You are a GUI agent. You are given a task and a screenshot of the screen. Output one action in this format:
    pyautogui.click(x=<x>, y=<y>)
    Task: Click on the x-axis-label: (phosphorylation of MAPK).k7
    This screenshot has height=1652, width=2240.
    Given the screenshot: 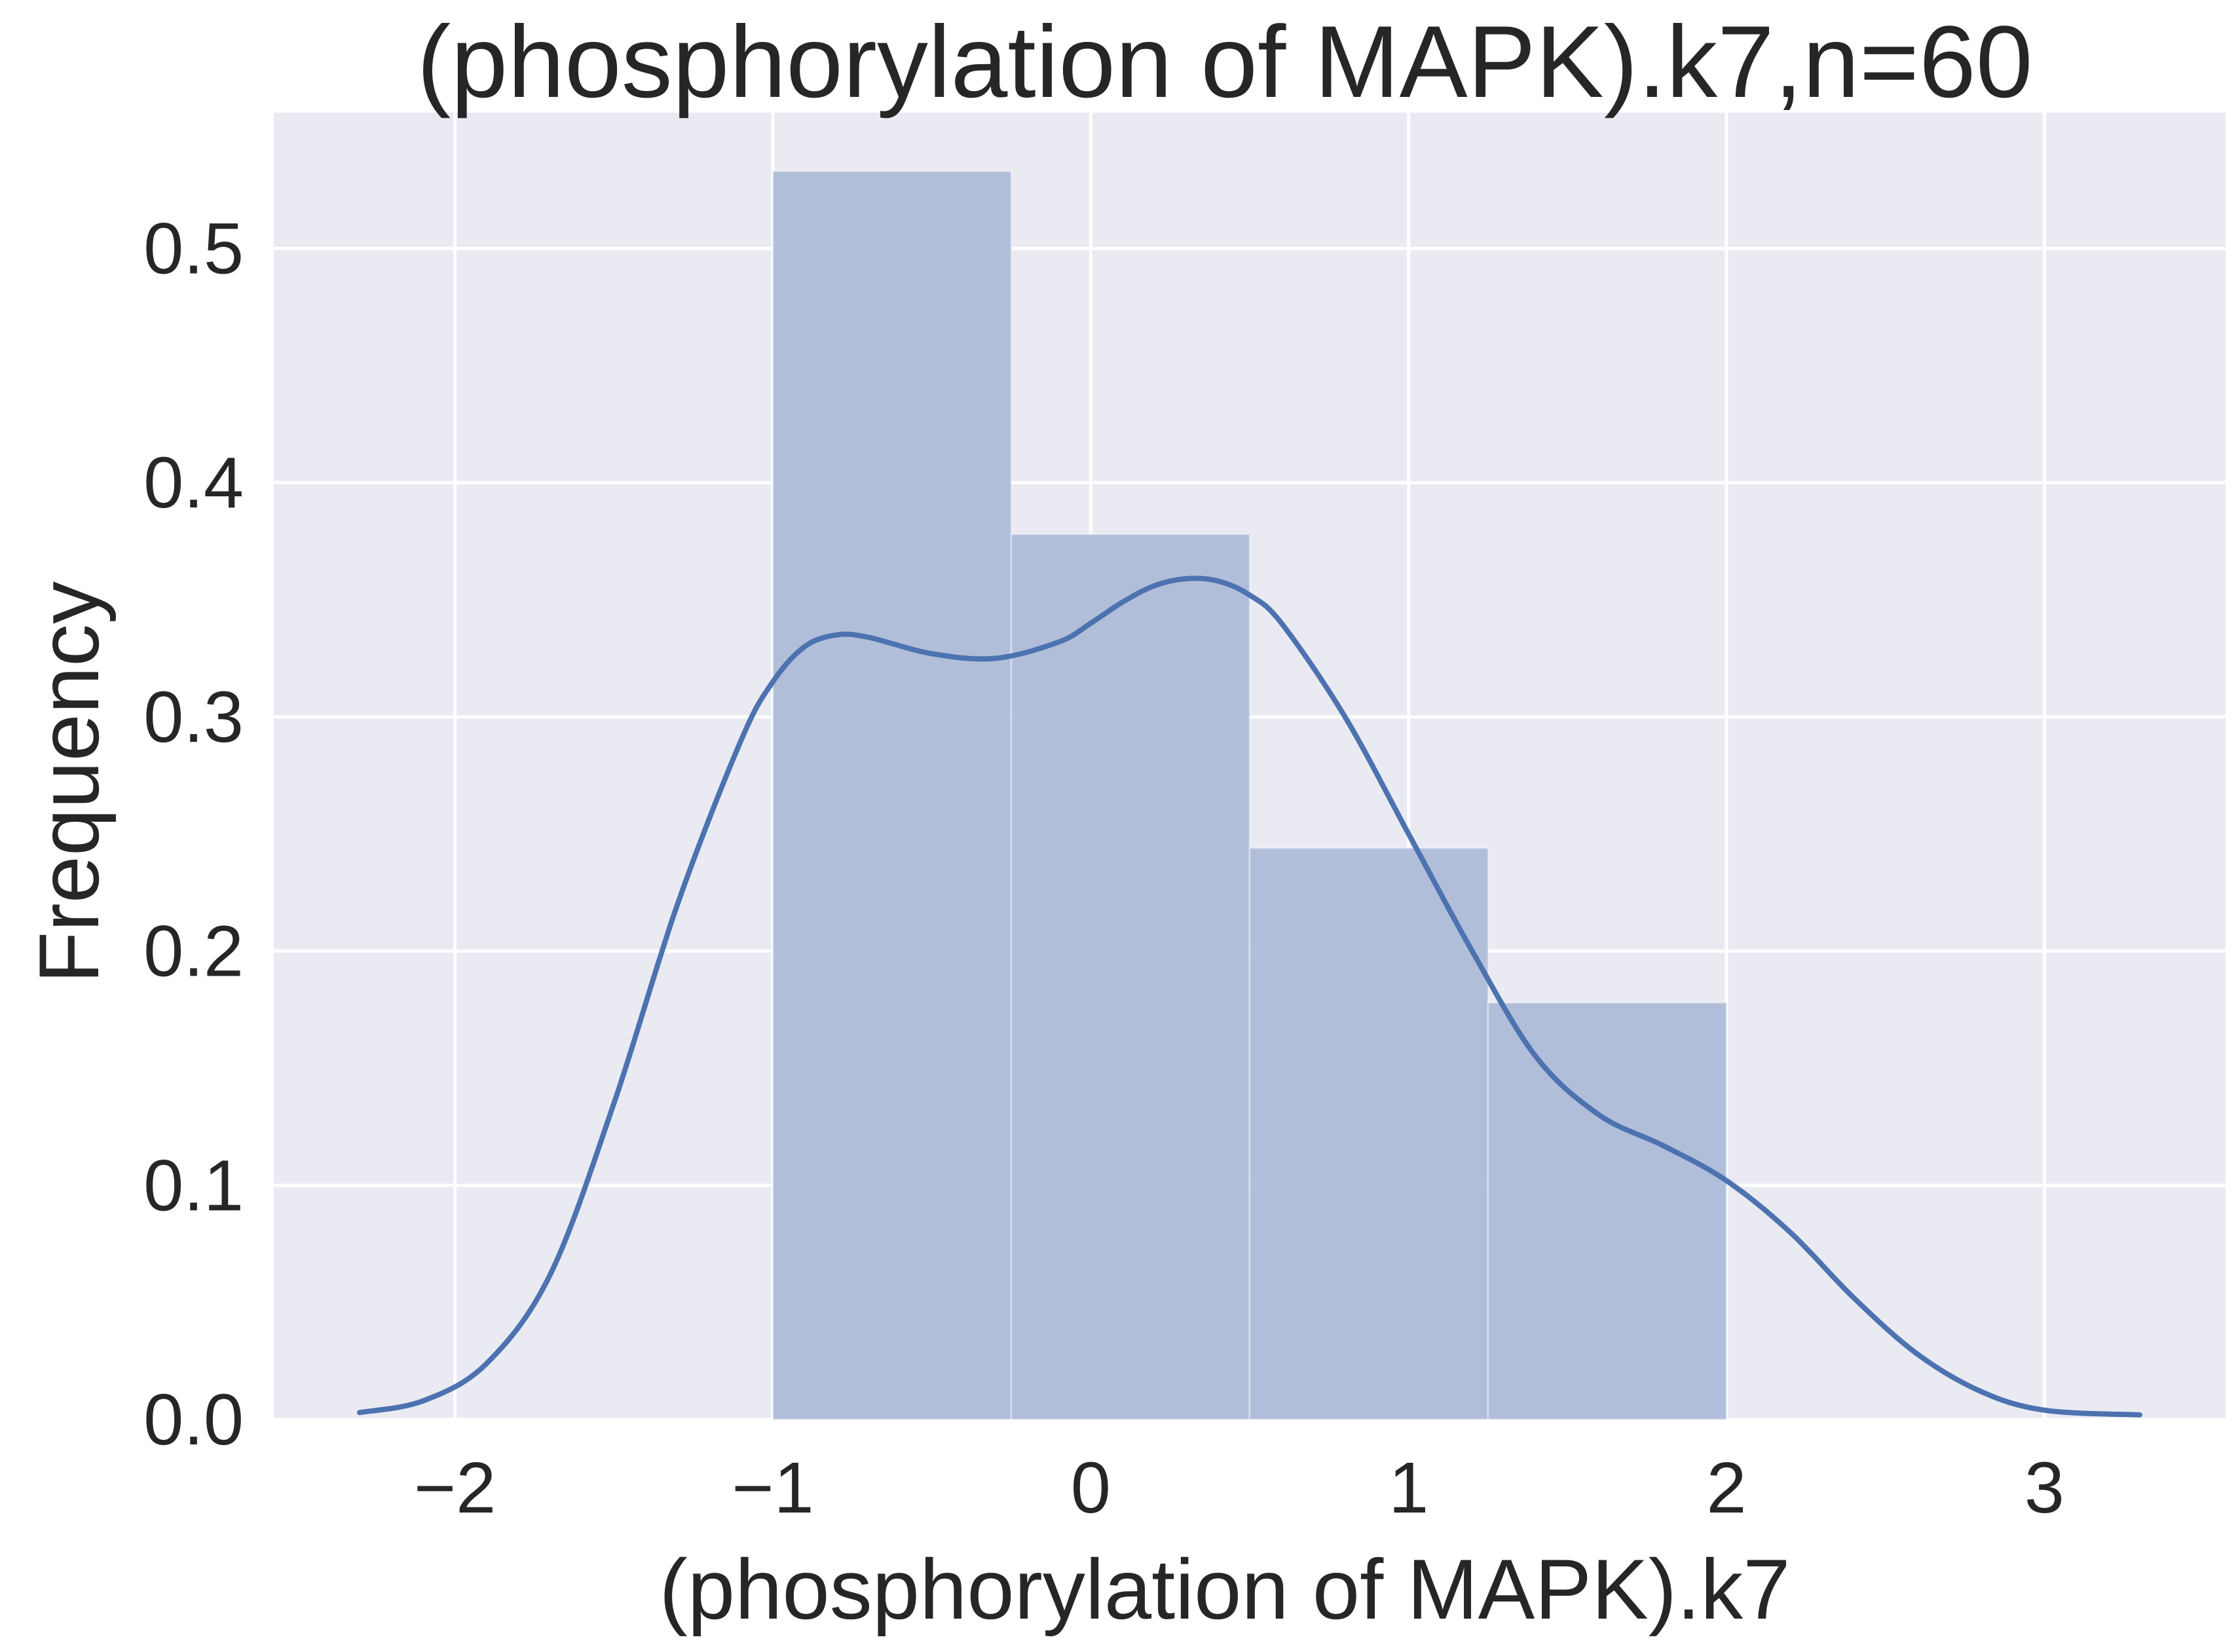 What is the action you would take?
    pyautogui.click(x=1225, y=1589)
    